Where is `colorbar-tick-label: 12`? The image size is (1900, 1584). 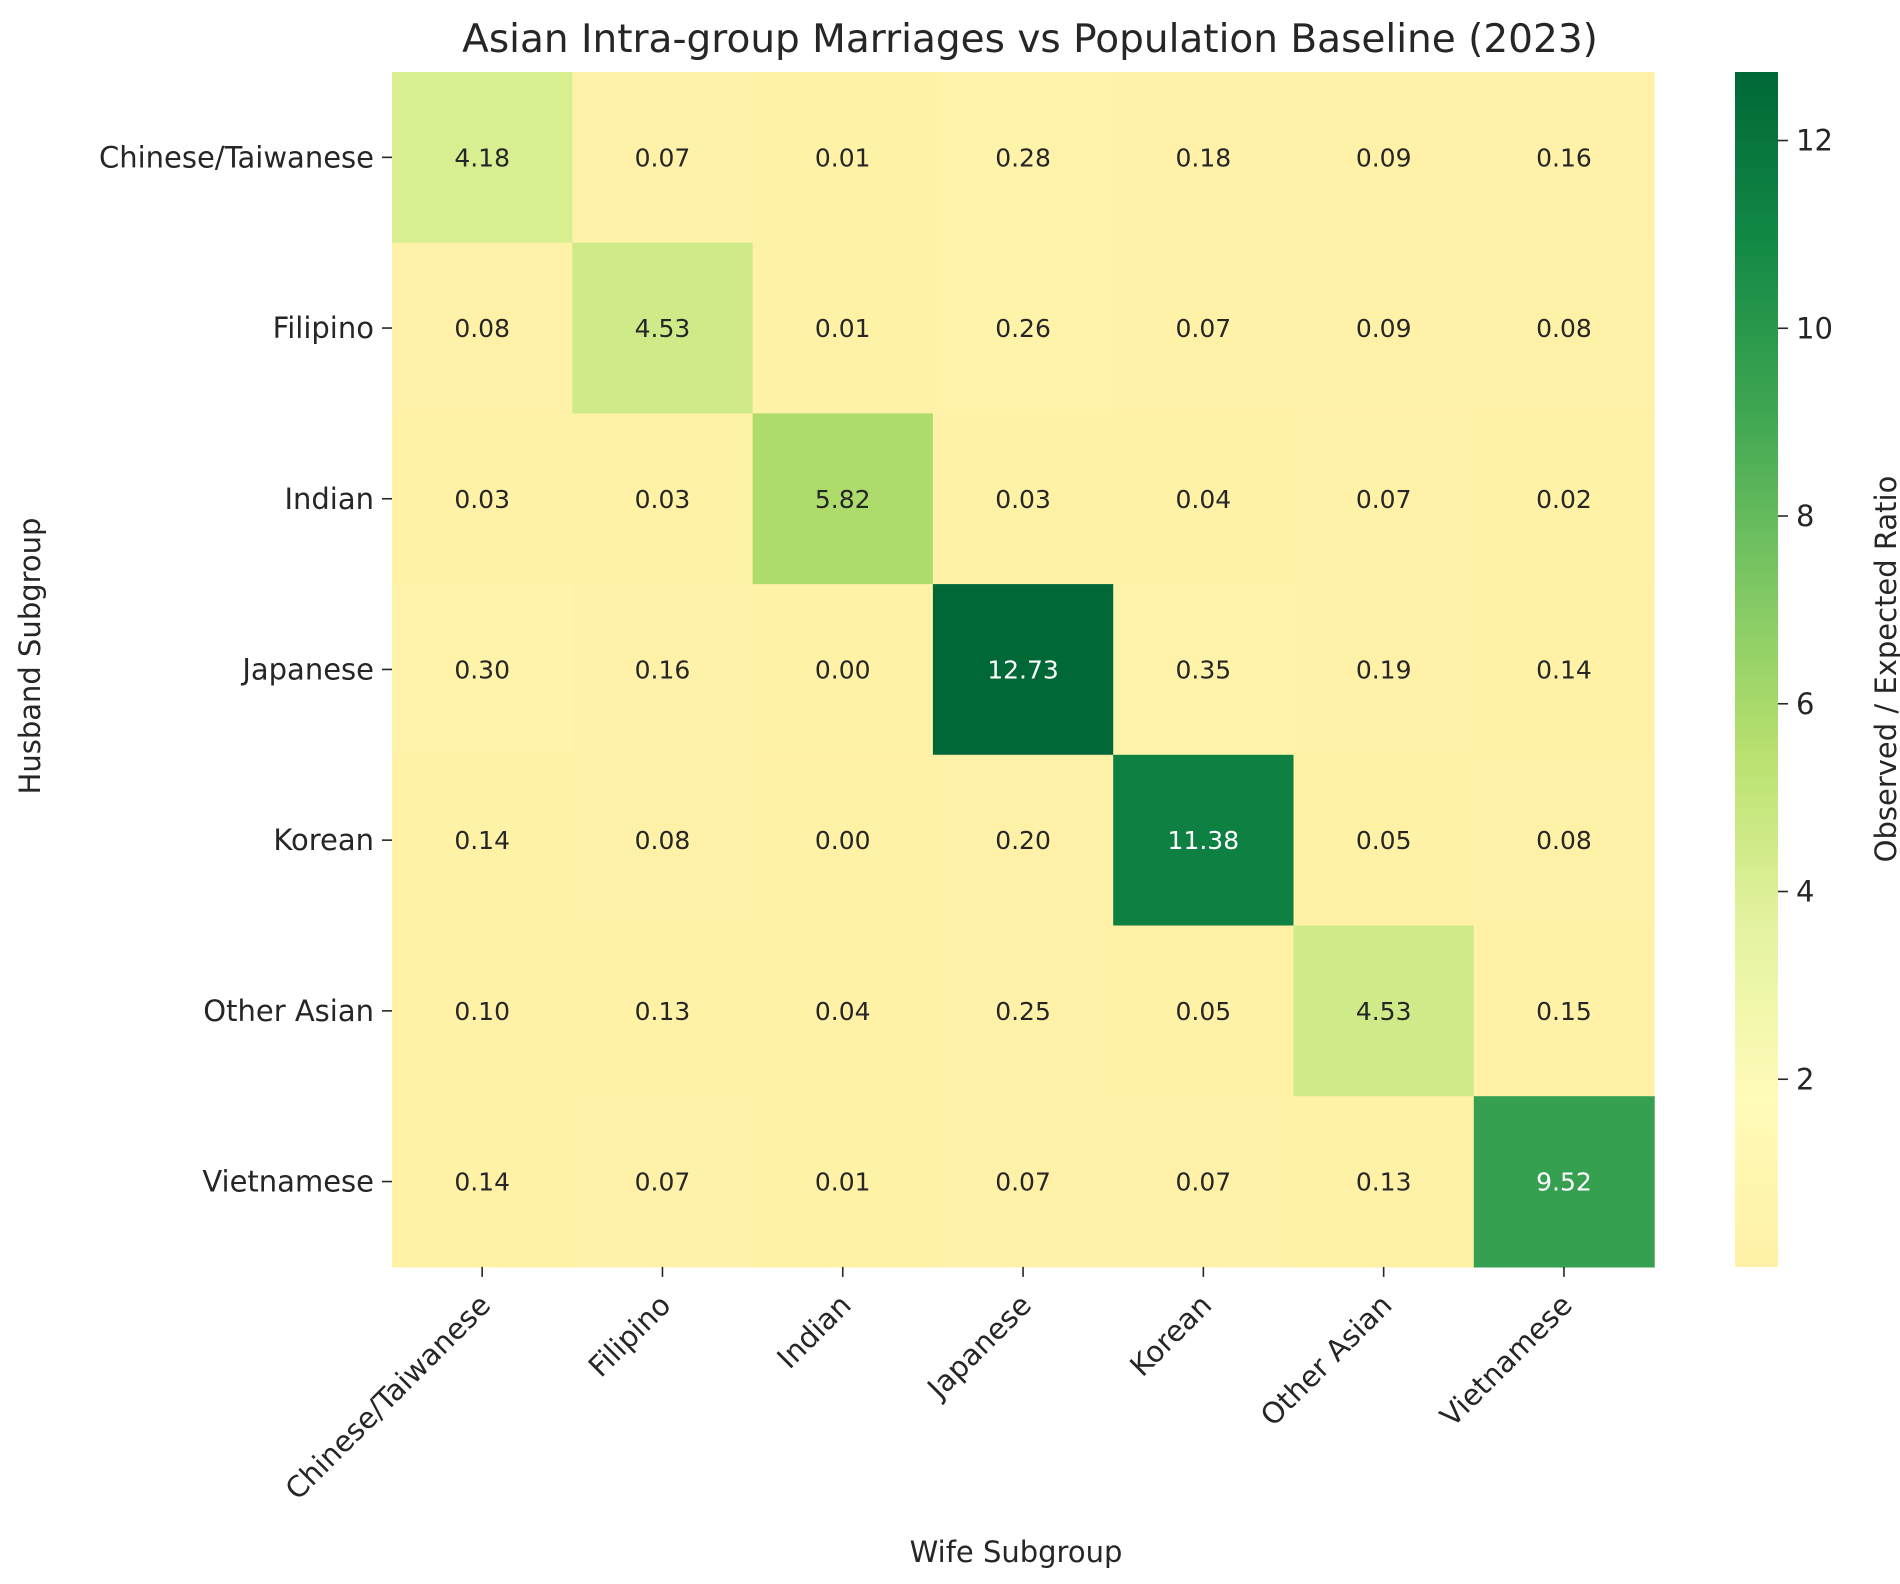
colorbar-tick-label: 12 is located at coordinates (1814, 141).